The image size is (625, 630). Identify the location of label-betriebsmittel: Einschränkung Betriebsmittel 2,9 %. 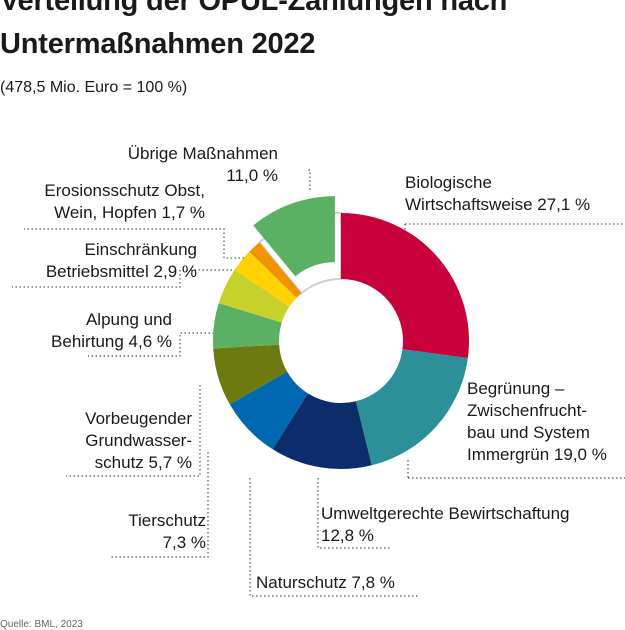
(121, 260).